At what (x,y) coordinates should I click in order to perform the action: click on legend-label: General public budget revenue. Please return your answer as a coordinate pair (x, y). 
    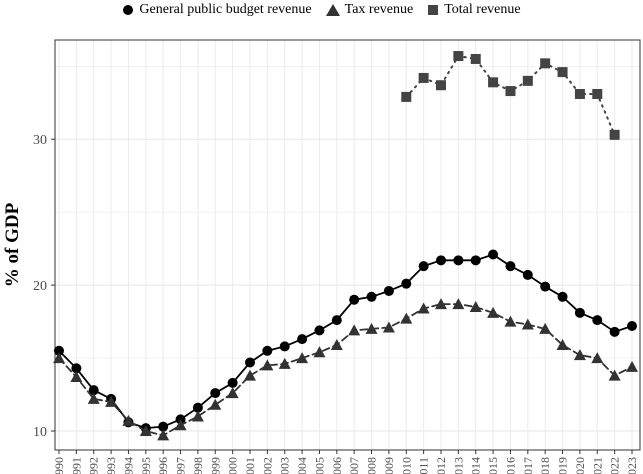
    Looking at the image, I should click on (225, 9).